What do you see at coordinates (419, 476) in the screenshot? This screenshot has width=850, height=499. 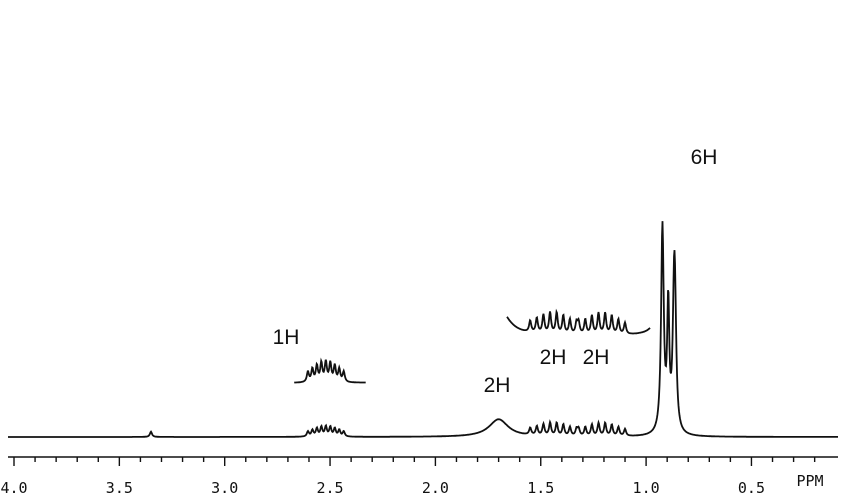 I see `x-axis: 4.0 3.5 3.0 2.5 2.0 1.5 1.0 0.5` at bounding box center [419, 476].